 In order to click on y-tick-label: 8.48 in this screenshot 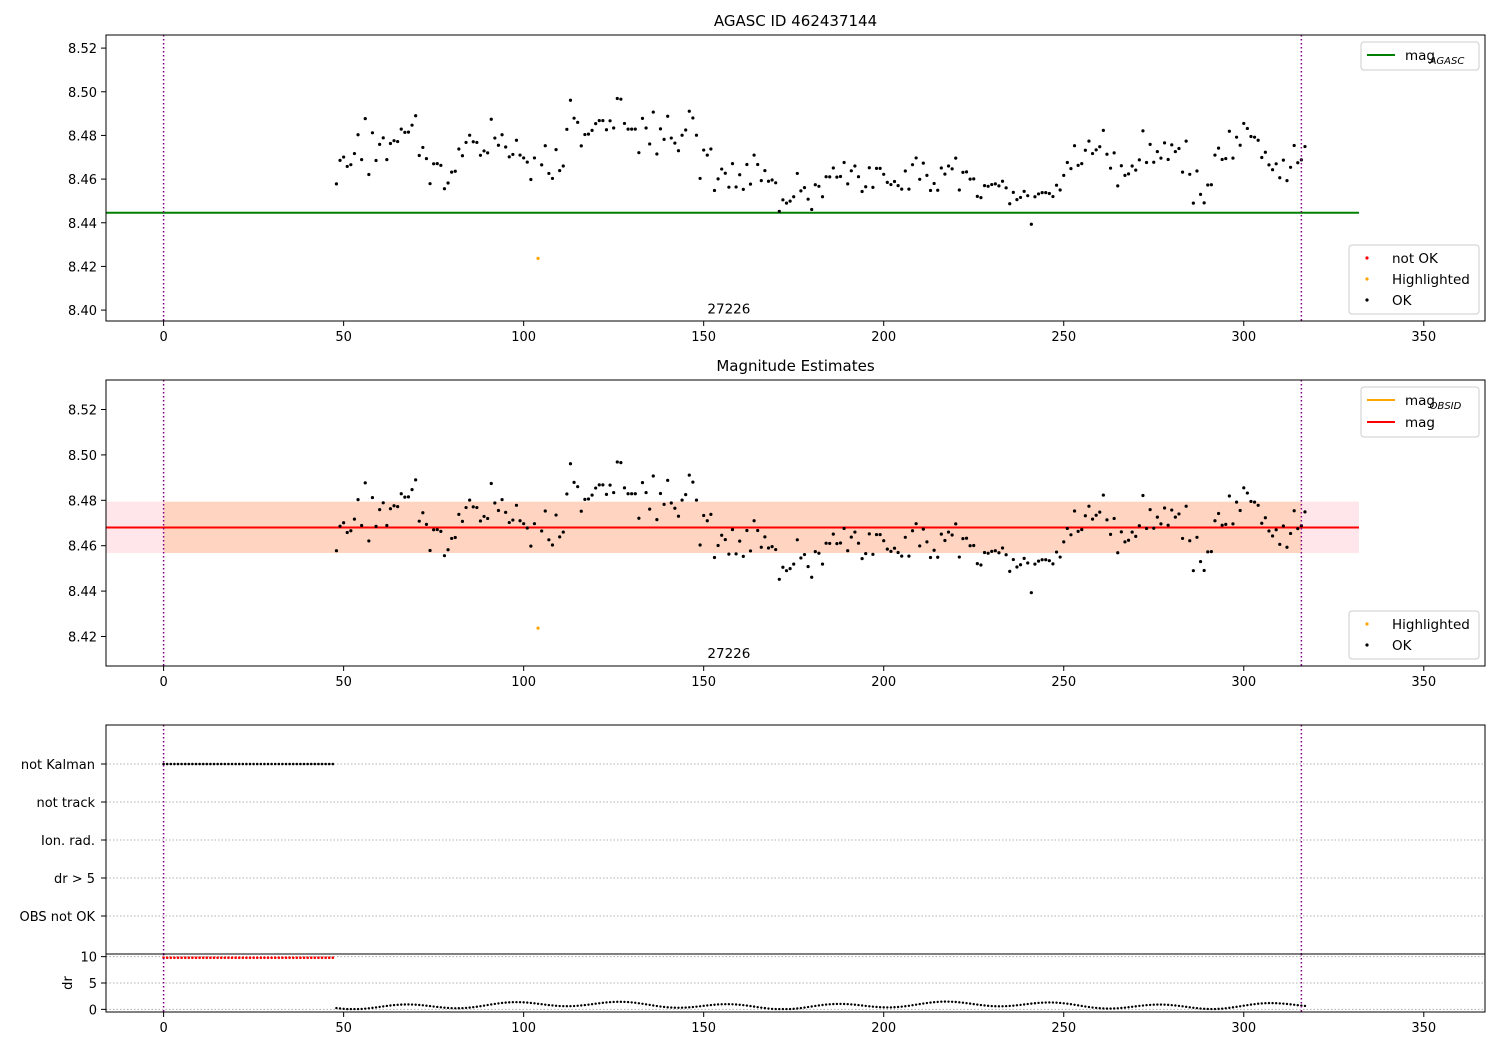, I will do `click(82, 136)`.